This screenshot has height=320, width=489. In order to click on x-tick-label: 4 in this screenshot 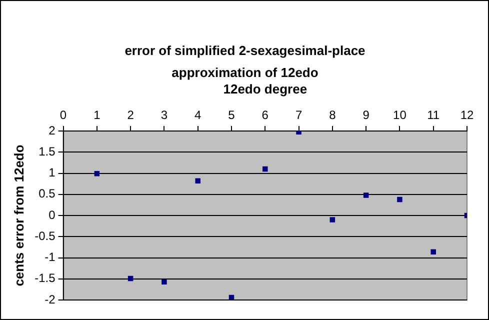, I will do `click(198, 115)`.